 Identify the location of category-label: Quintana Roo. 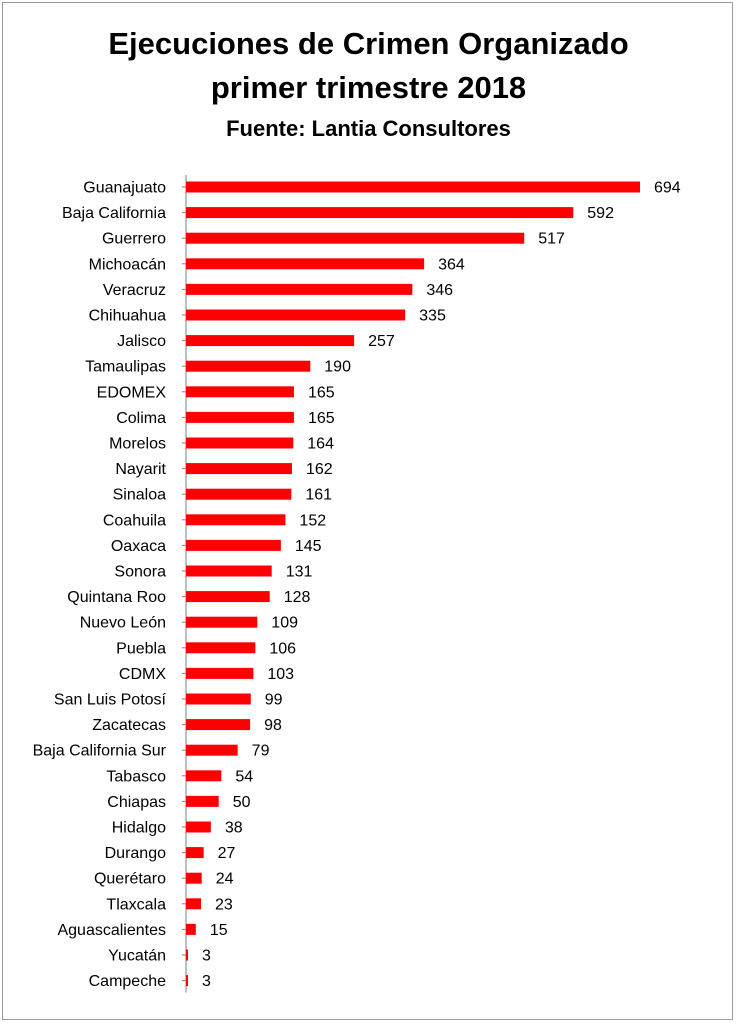
(116, 597).